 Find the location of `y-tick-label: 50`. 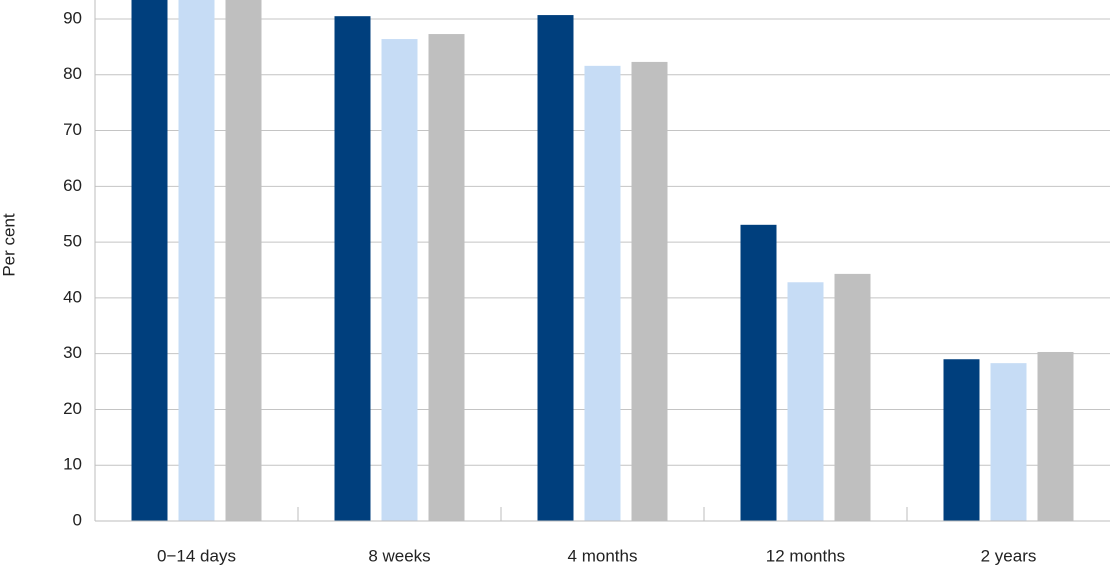

y-tick-label: 50 is located at coordinates (72, 241).